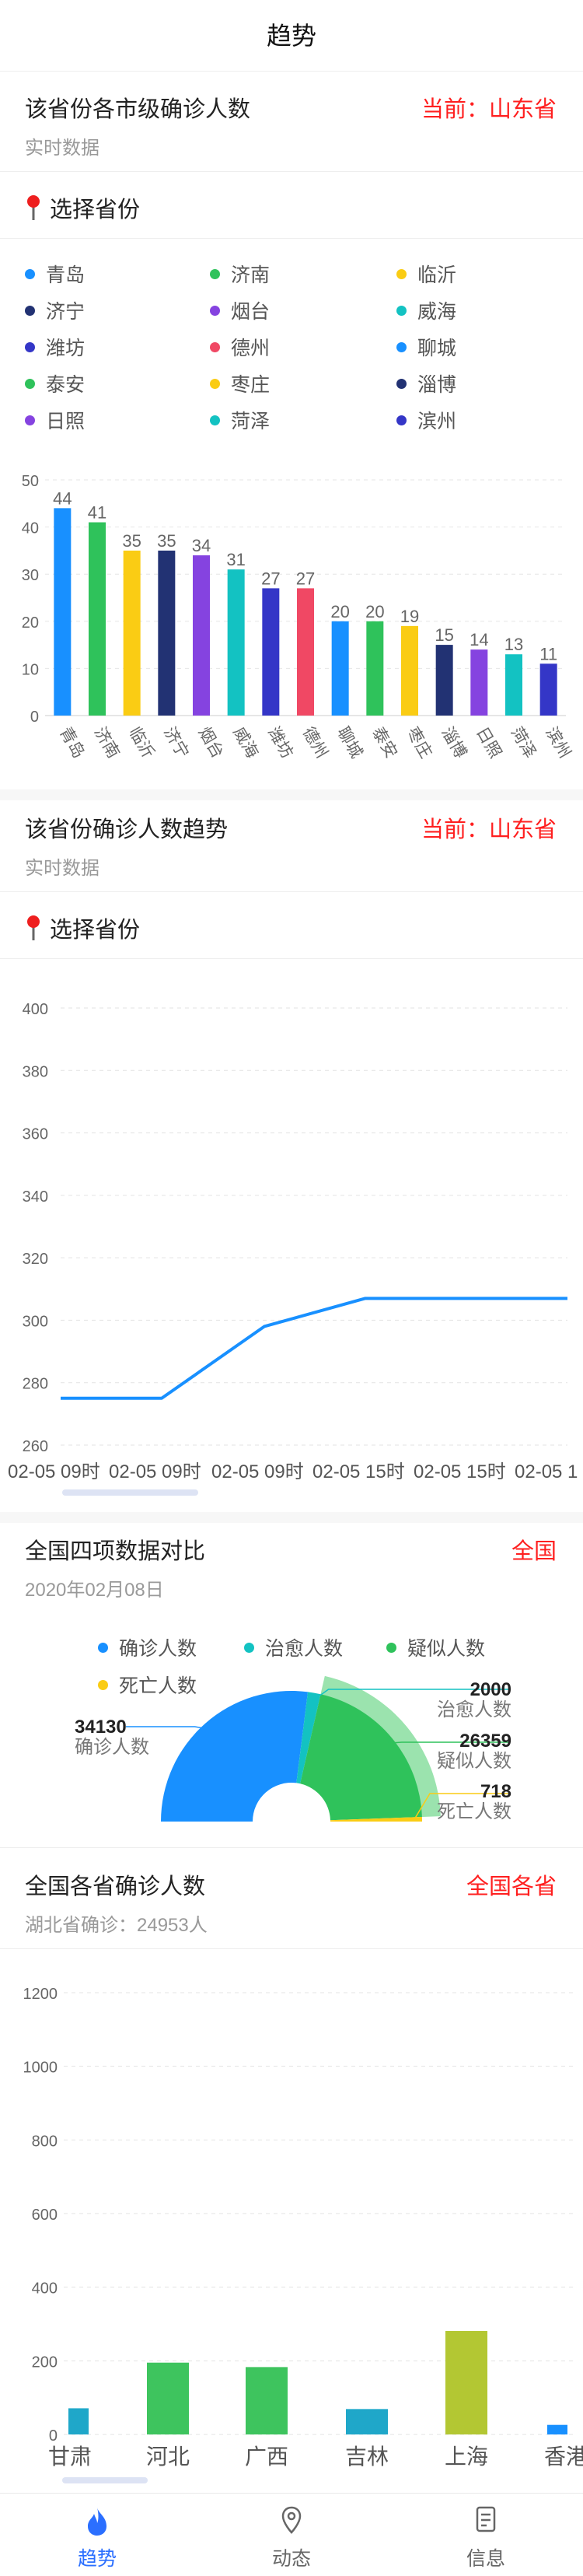 Image resolution: width=583 pixels, height=2576 pixels. Describe the element at coordinates (138, 110) in the screenshot. I see `city-section-title: 该省份各市级确诊人数` at that location.